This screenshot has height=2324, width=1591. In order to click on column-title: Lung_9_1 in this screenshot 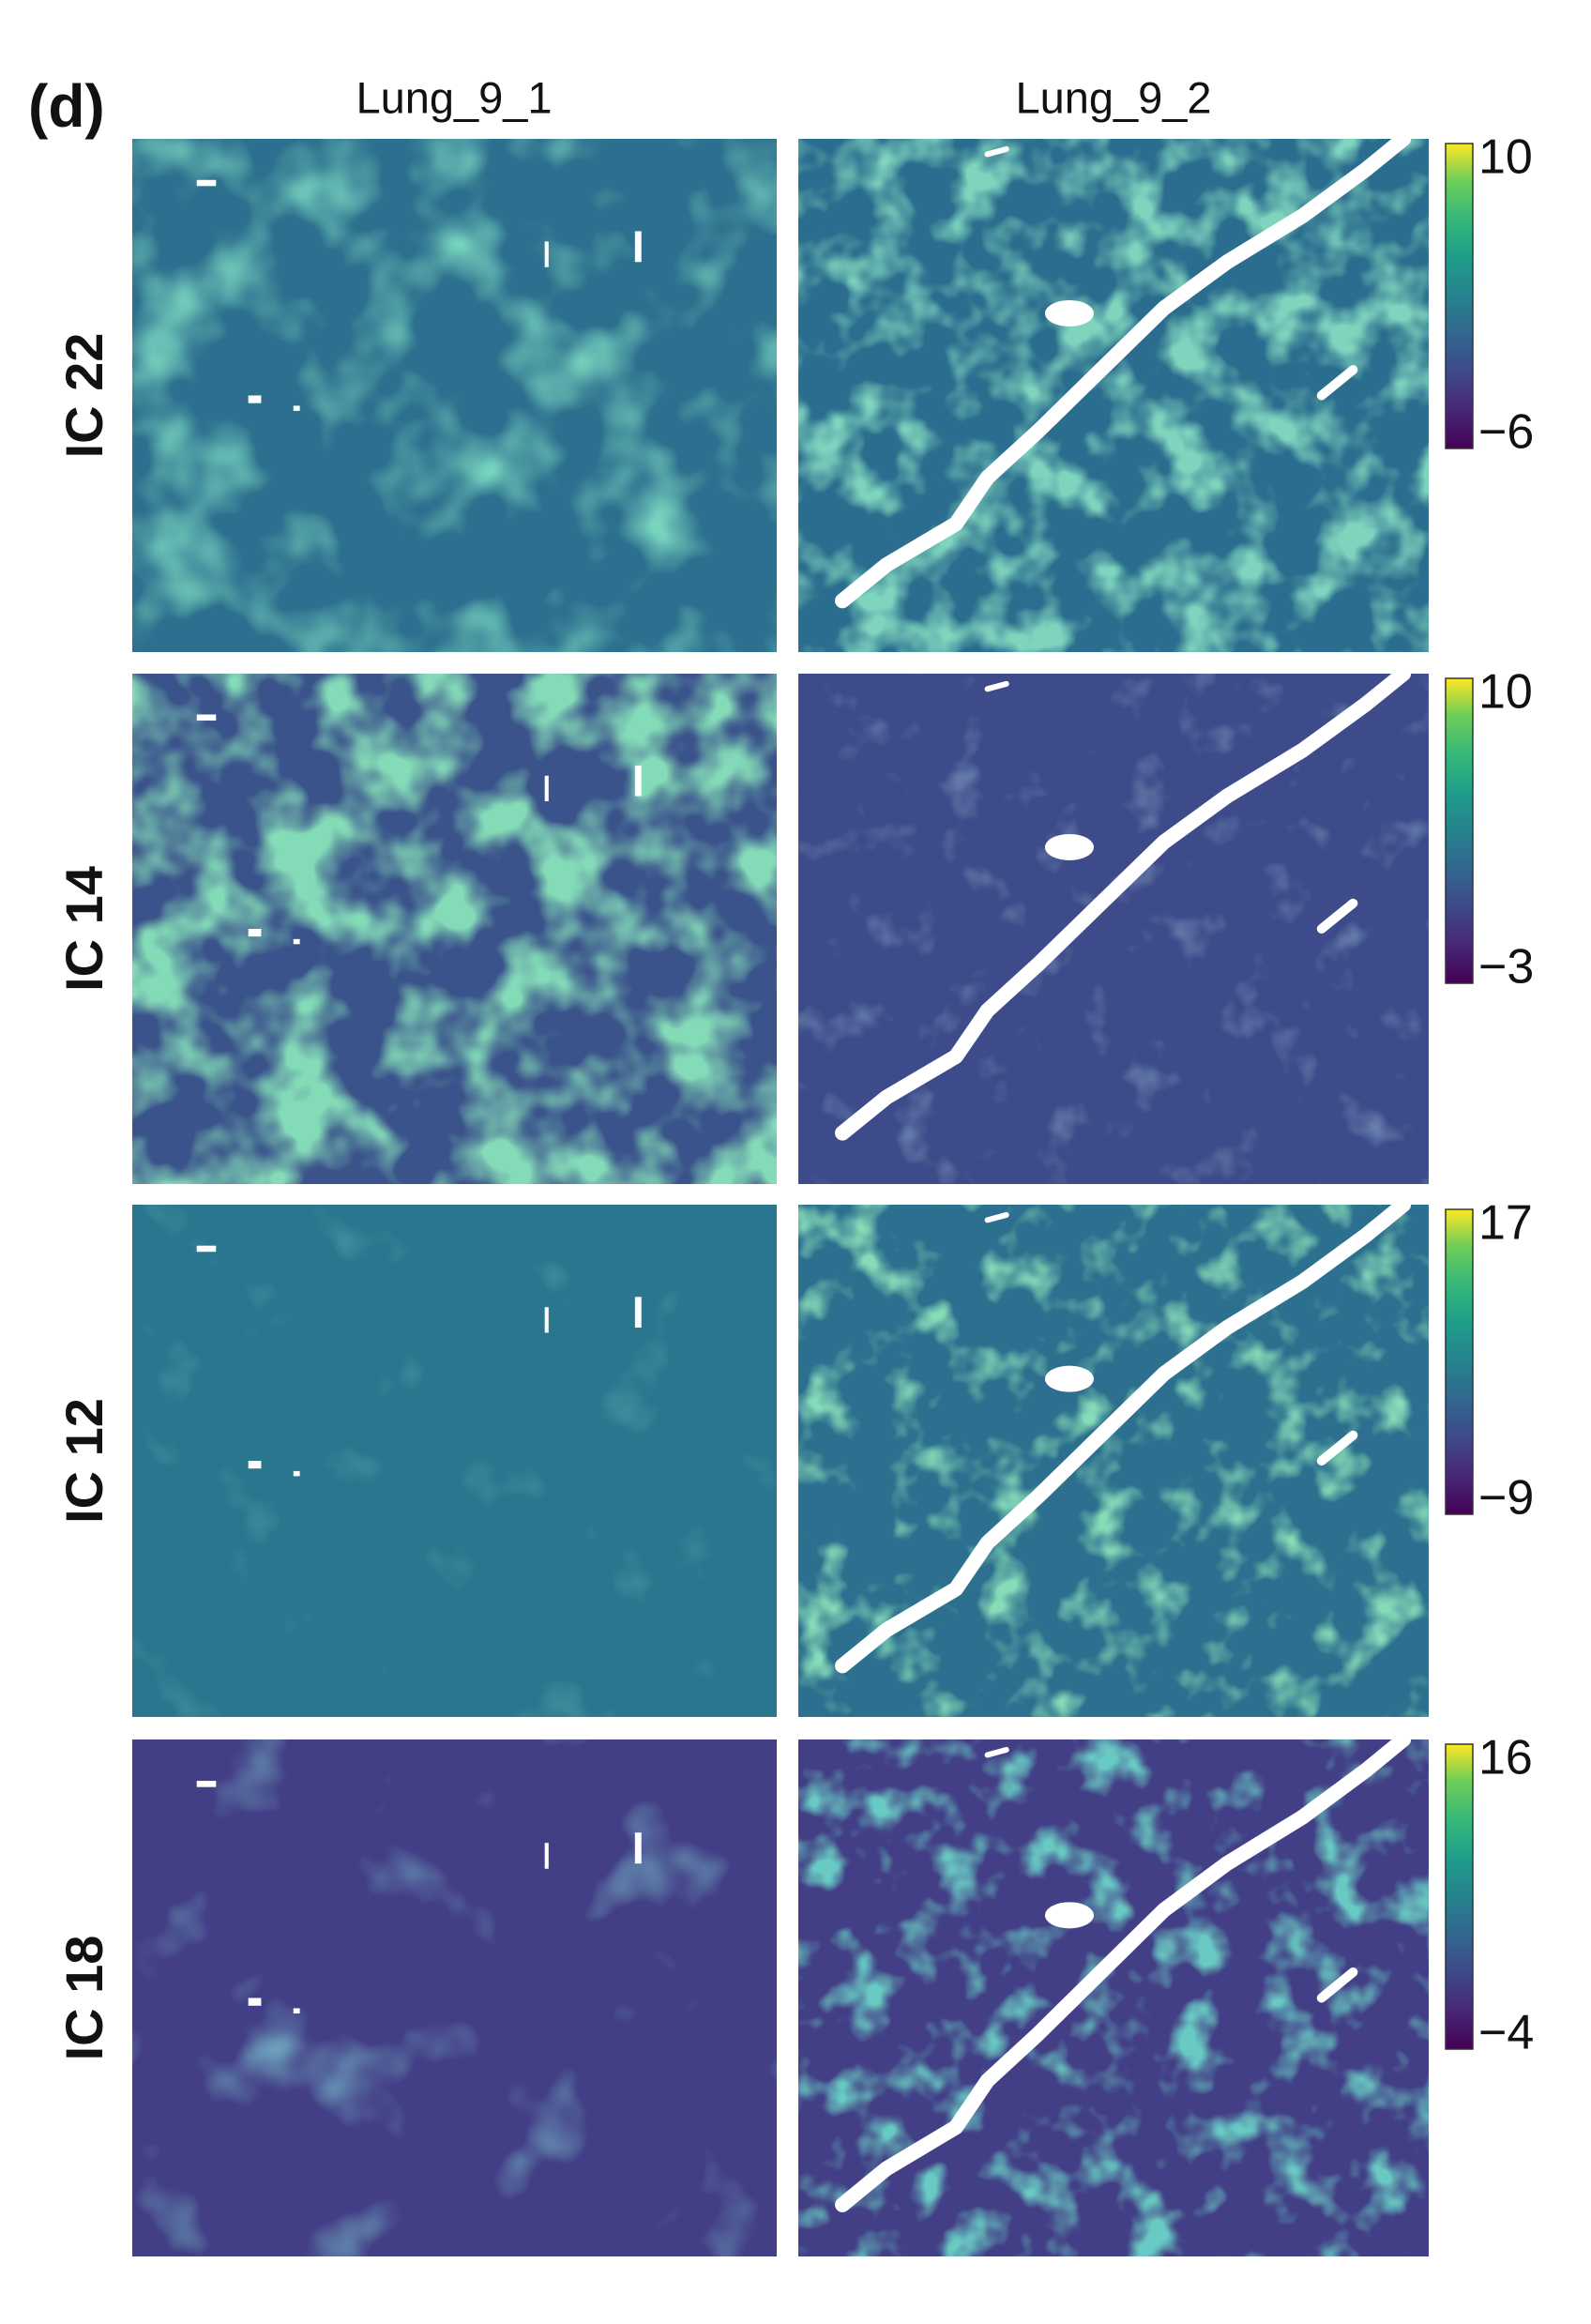, I will do `click(454, 97)`.